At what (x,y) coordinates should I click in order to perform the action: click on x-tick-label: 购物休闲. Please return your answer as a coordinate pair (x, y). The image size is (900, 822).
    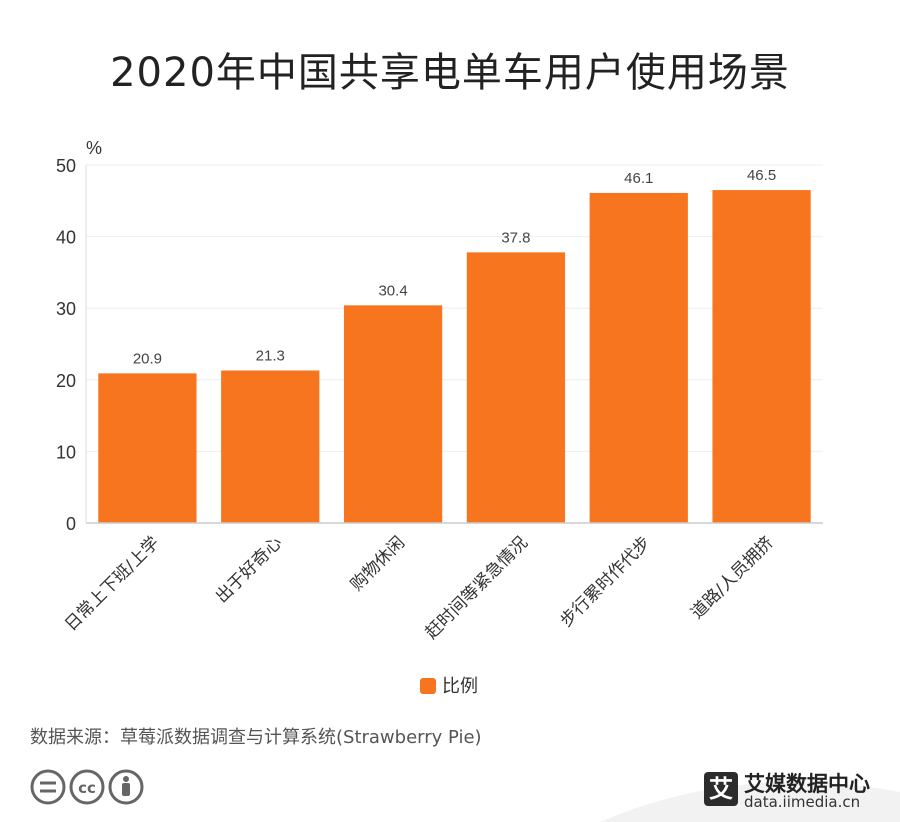
    Looking at the image, I should click on (378, 564).